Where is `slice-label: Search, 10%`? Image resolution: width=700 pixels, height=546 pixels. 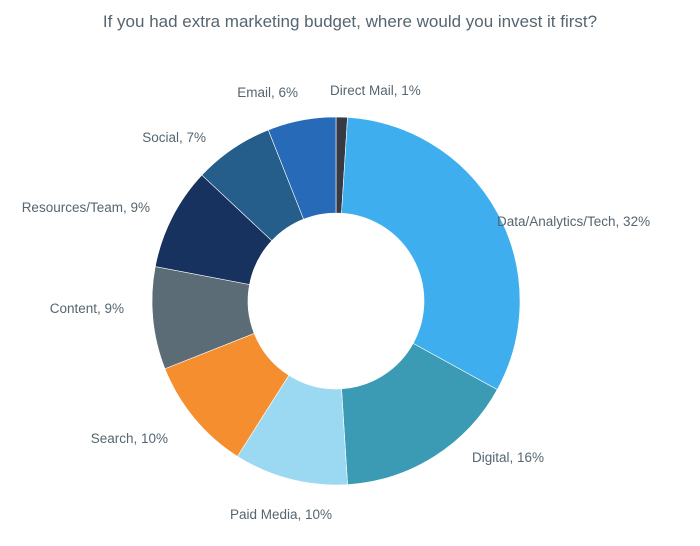
slice-label: Search, 10% is located at coordinates (129, 438).